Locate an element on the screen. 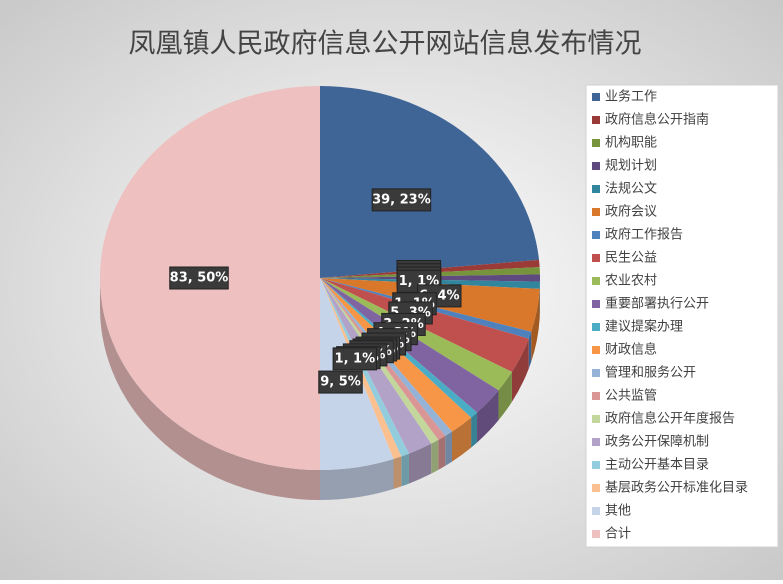 This screenshot has width=783, height=584. legend-label: 管理和服务公开 is located at coordinates (650, 373).